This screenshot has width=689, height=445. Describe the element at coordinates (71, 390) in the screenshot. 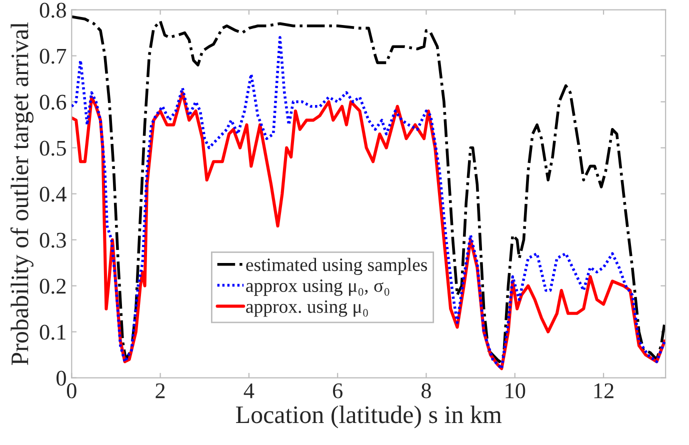

I see `x-tick-label: 0` at that location.